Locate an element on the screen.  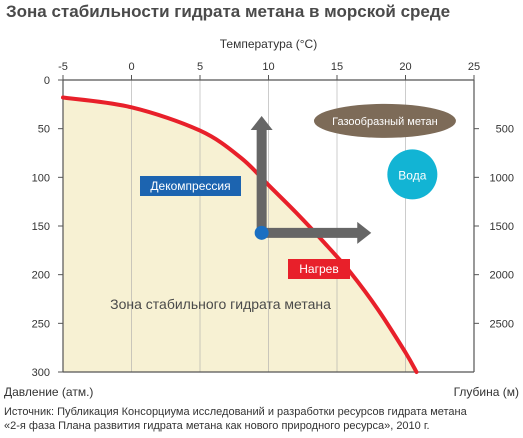
x-tick-label: 25 is located at coordinates (474, 67).